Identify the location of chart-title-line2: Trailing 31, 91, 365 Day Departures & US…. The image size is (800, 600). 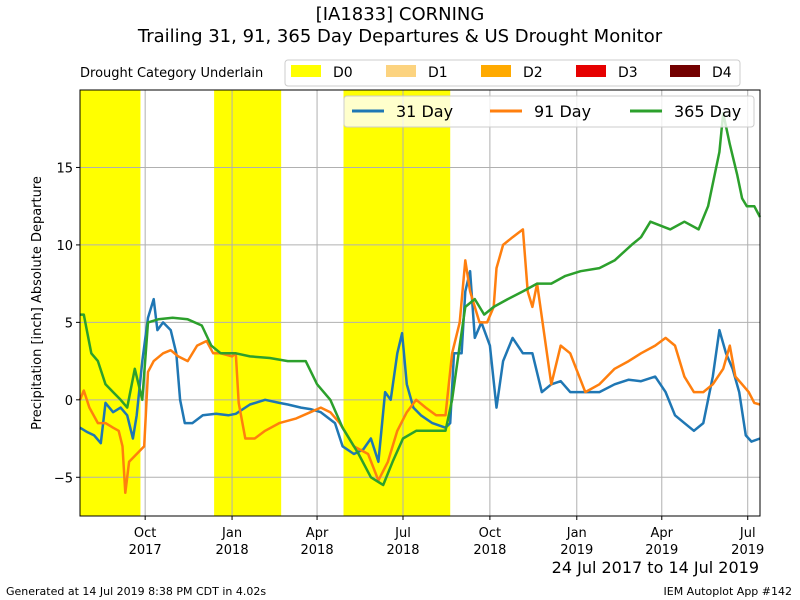
(400, 36).